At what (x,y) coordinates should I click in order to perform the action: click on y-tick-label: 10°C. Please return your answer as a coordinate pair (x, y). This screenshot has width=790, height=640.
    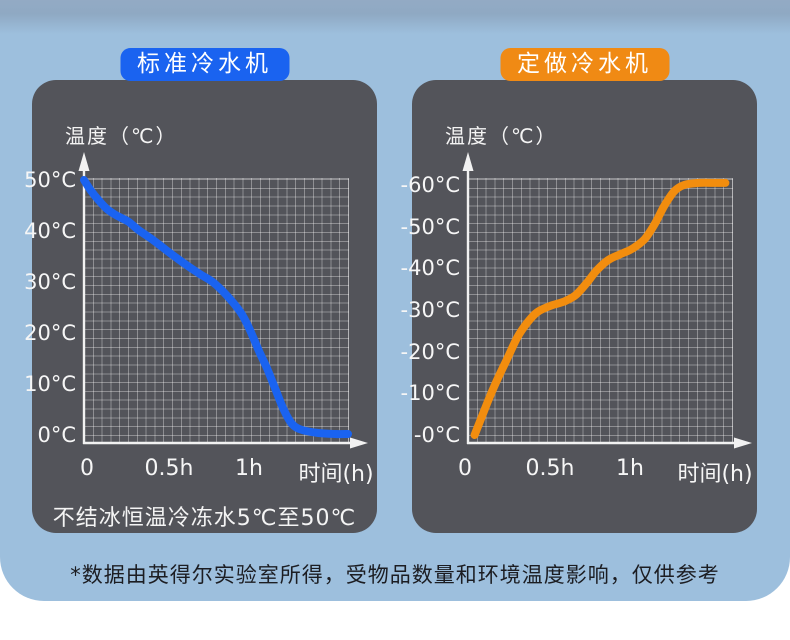
    Looking at the image, I should click on (50, 384).